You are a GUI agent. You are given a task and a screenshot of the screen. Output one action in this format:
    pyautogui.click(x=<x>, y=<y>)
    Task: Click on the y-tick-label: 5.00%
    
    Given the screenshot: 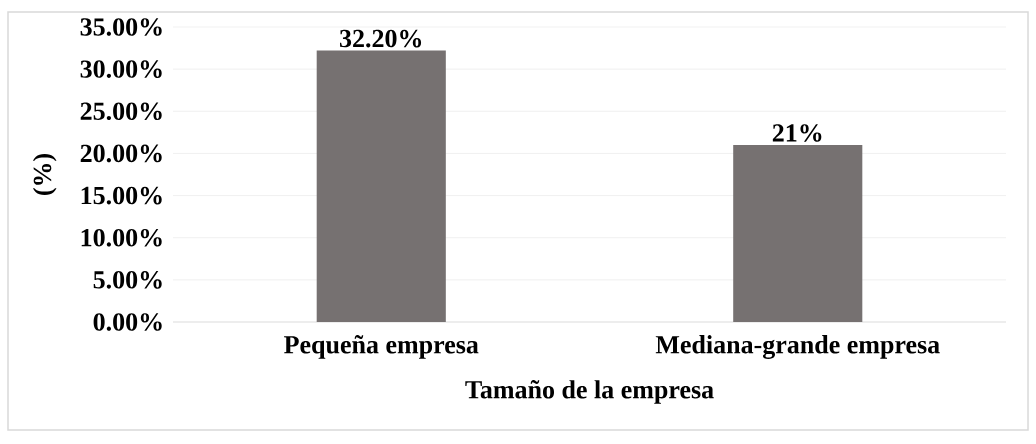 What is the action you would take?
    pyautogui.click(x=127, y=280)
    